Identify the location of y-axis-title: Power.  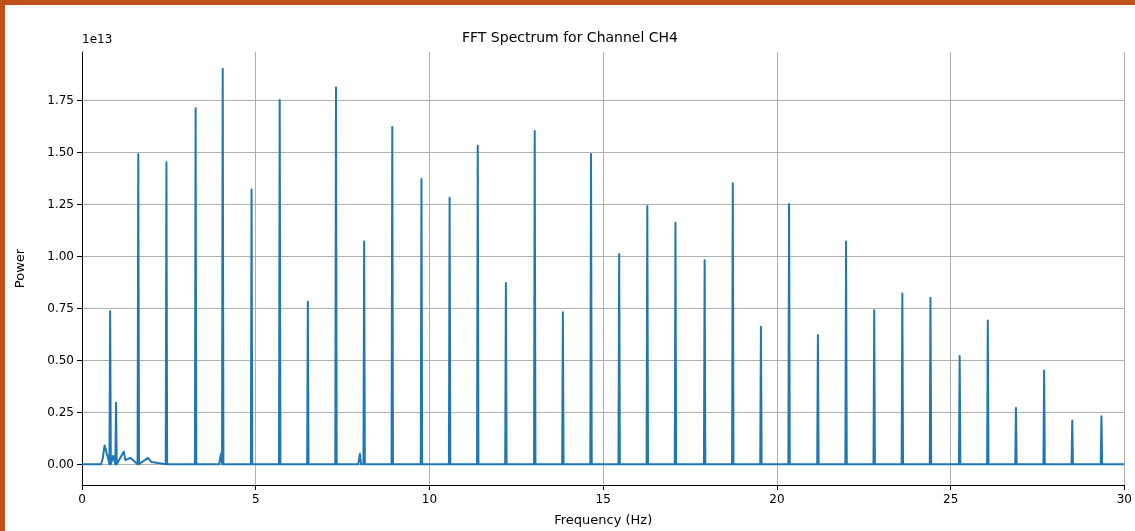
(19, 268).